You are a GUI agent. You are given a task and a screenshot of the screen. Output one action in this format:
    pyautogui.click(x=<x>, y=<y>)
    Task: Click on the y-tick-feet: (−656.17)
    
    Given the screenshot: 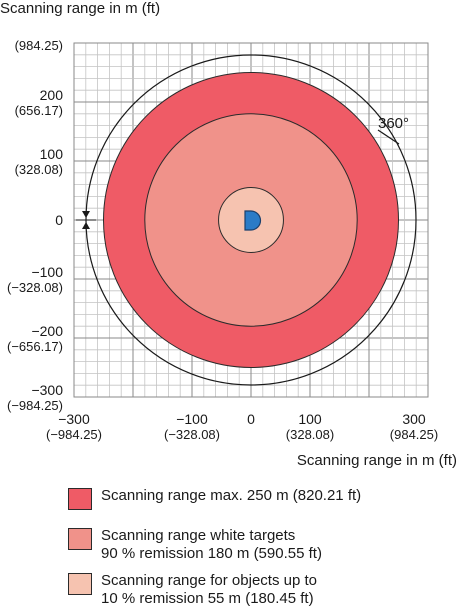 What is the action you would take?
    pyautogui.click(x=34, y=346)
    